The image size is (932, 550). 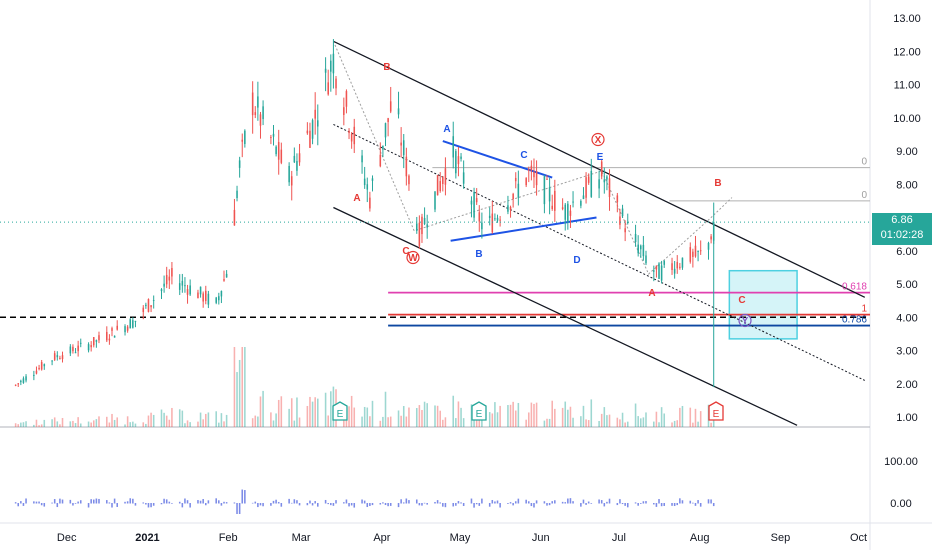 What do you see at coordinates (902, 235) in the screenshot?
I see `bar-countdown: 01:02:28` at bounding box center [902, 235].